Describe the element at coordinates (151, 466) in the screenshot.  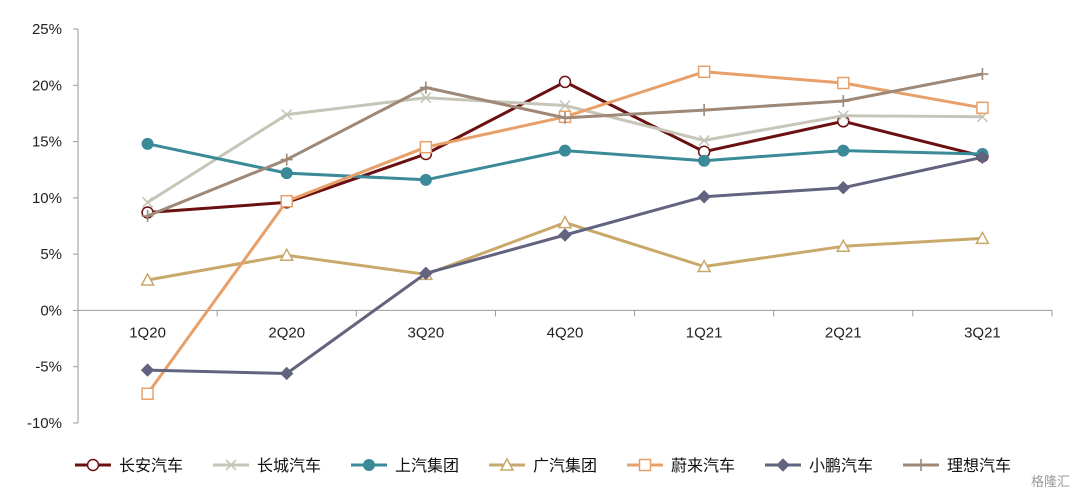
I see `legend-label: 长安汽车` at that location.